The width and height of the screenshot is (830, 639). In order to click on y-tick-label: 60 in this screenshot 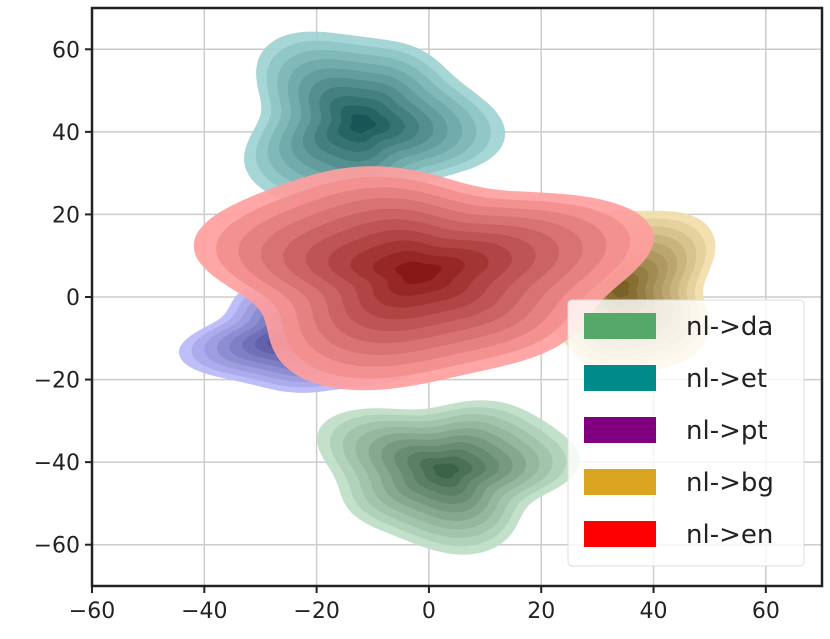, I will do `click(66, 50)`.